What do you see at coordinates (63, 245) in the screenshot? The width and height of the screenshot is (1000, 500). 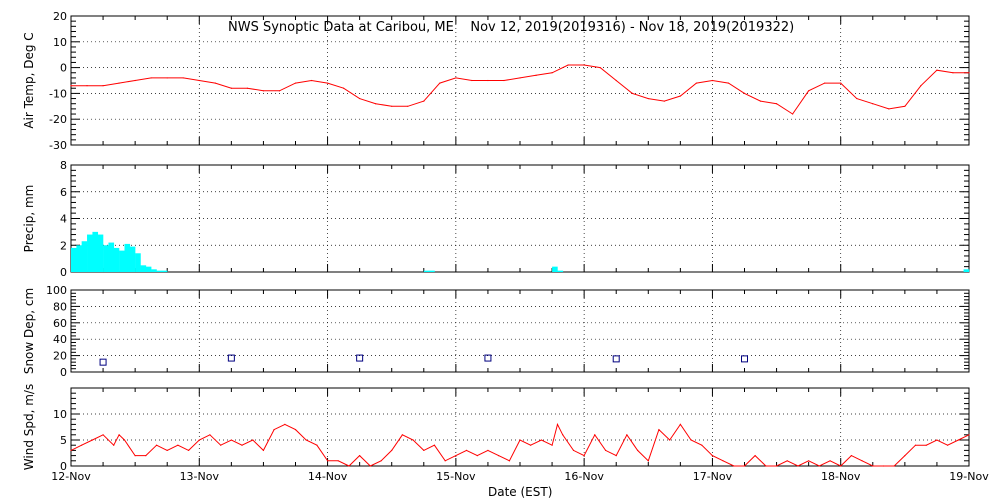 I see `y-tick-label: 2` at bounding box center [63, 245].